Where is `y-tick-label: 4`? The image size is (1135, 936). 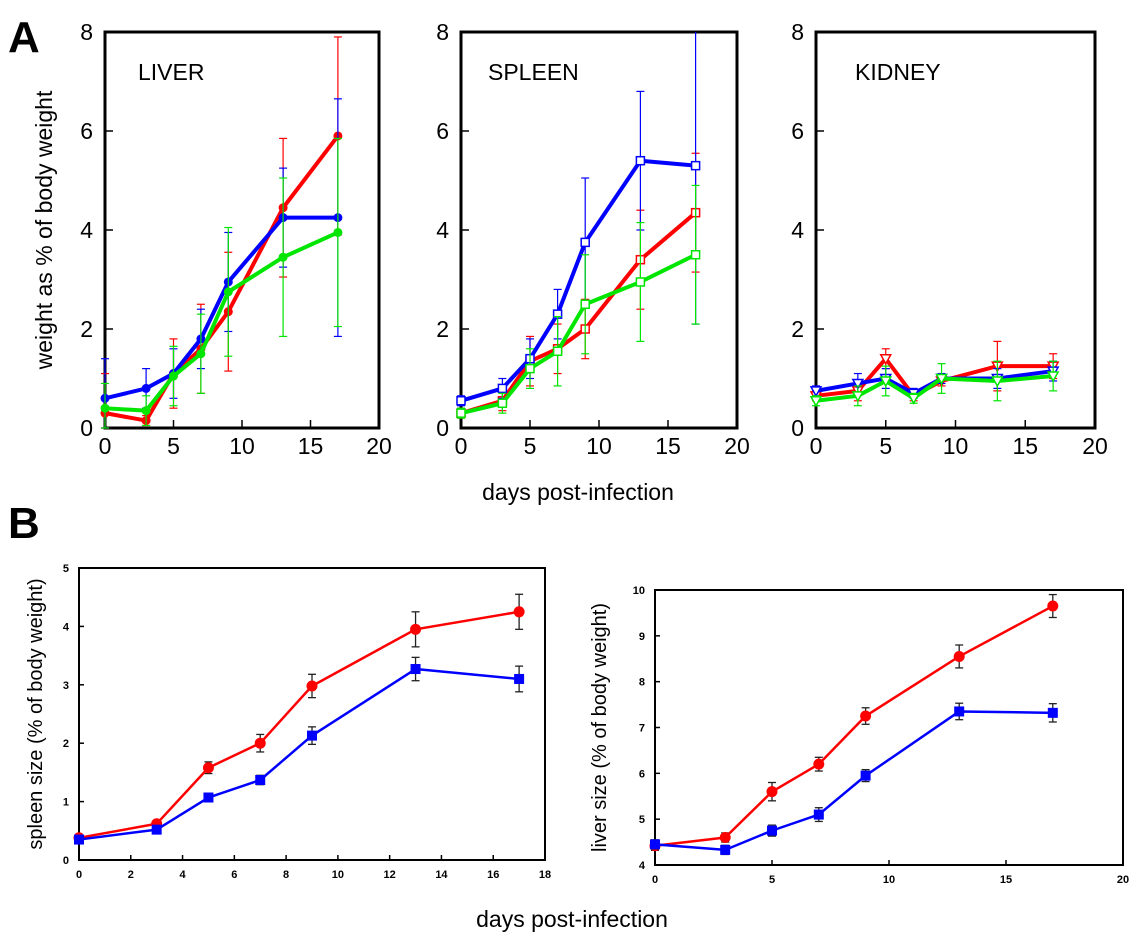 y-tick-label: 4 is located at coordinates (86, 230).